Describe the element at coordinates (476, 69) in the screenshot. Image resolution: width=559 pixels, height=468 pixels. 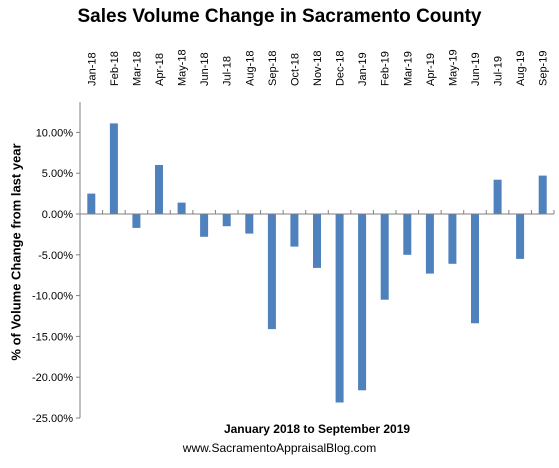
I see `x-tick-label: Jun-19` at that location.